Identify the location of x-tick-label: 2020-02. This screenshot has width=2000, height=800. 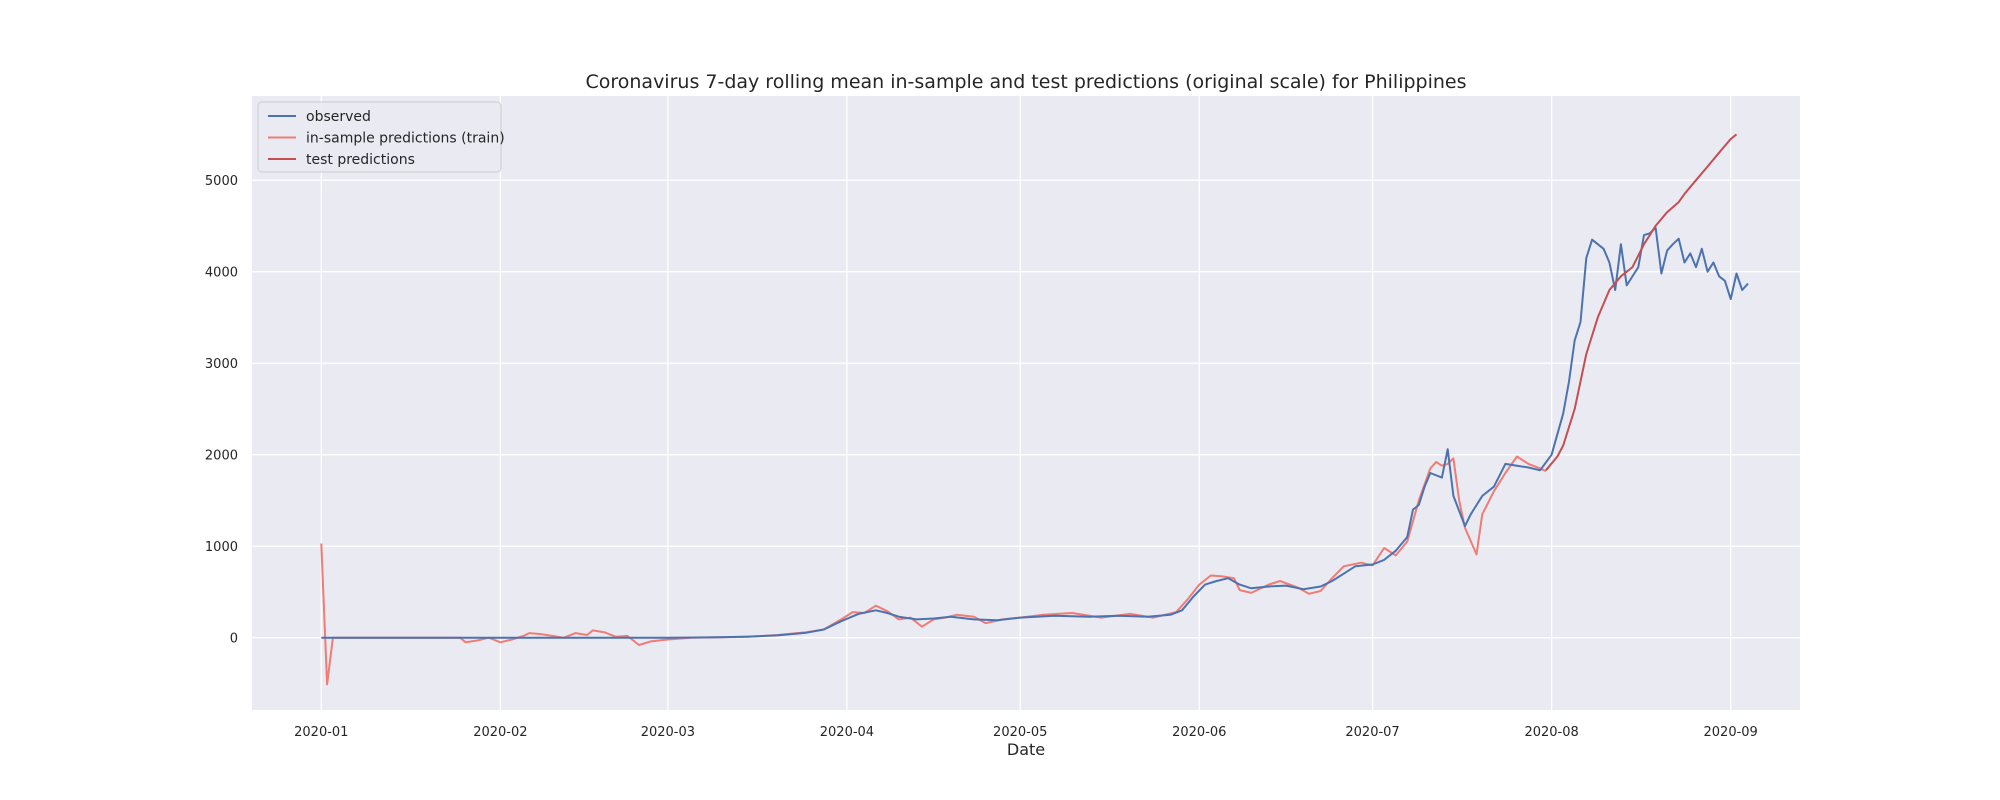
(500, 732).